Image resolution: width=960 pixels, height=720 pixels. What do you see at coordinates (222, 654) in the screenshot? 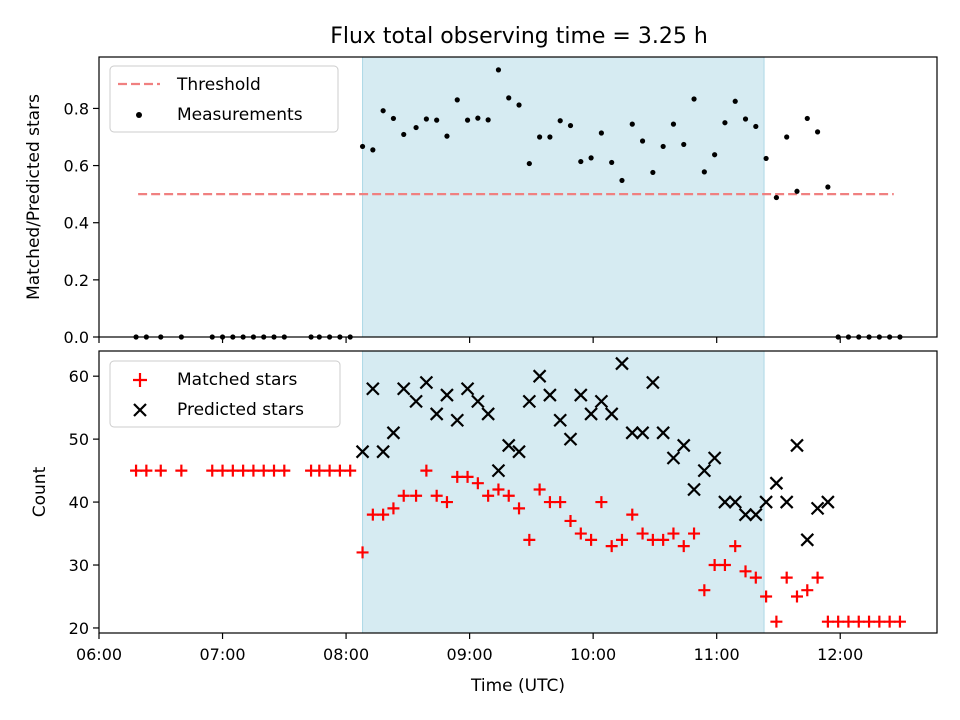
I see `xtick-label: 07:00` at bounding box center [222, 654].